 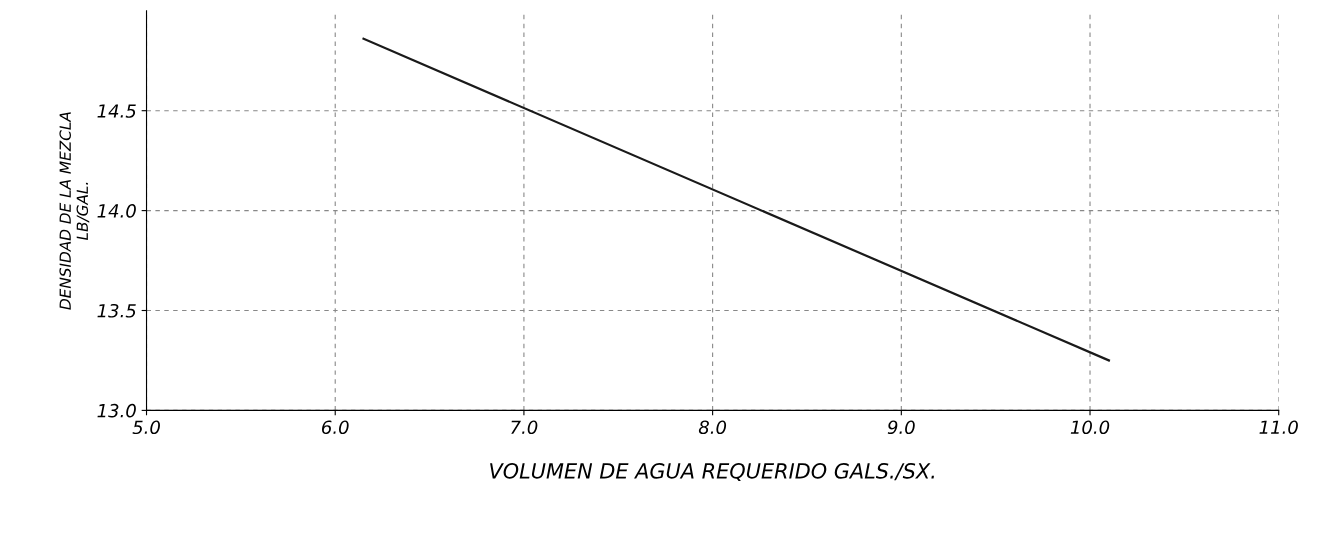 What do you see at coordinates (146, 427) in the screenshot?
I see `x-tick-label: 5.0` at bounding box center [146, 427].